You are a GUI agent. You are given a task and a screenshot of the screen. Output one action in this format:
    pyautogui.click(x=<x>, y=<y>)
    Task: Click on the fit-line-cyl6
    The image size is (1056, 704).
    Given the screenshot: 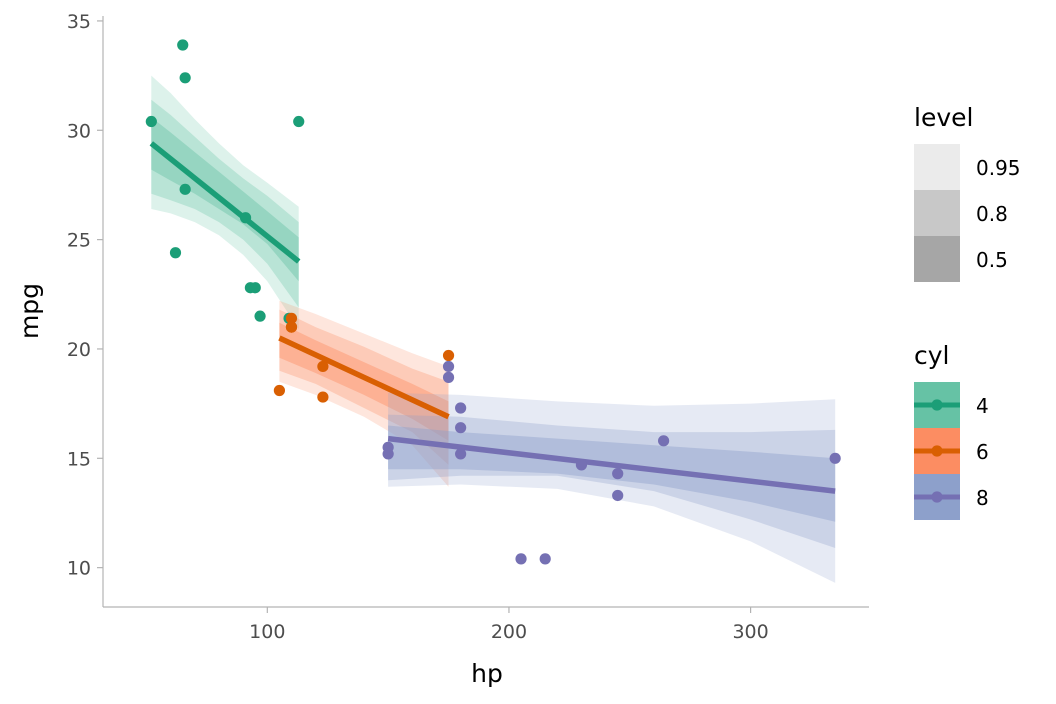 What is the action you would take?
    pyautogui.click(x=364, y=377)
    